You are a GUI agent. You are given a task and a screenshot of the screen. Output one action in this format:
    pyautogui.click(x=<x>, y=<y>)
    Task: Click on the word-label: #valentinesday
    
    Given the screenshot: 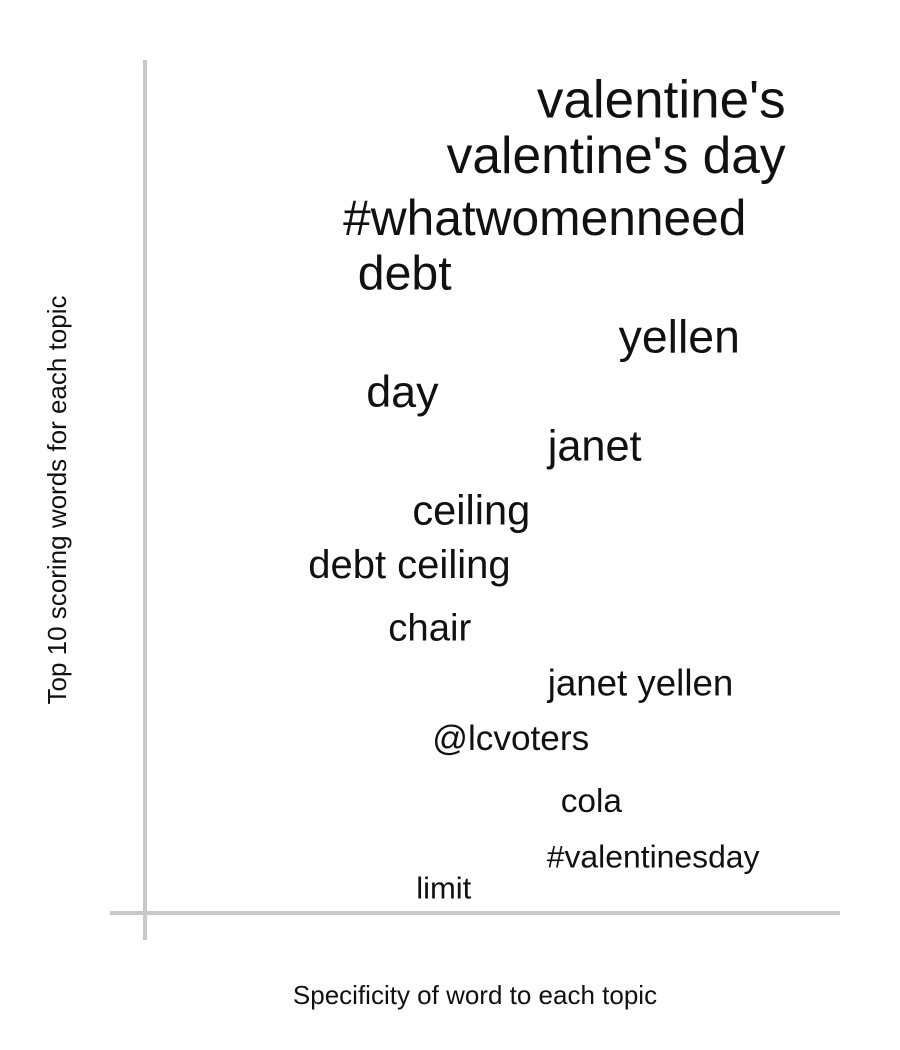 What is the action you would take?
    pyautogui.click(x=653, y=857)
    